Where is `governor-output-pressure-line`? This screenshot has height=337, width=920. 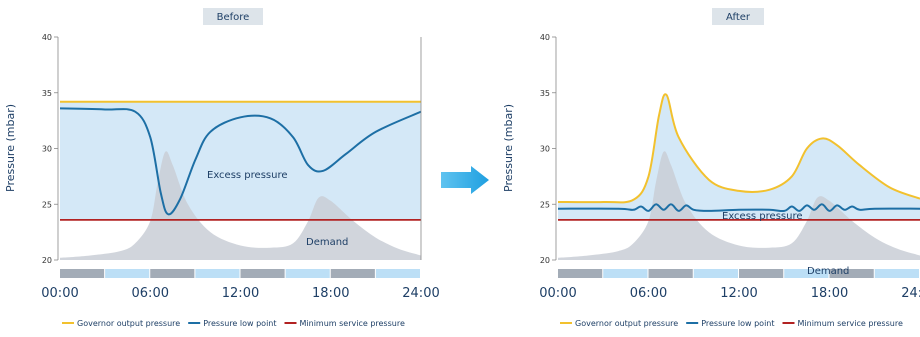
governor-output-pressure-line is located at coordinates (739, 148).